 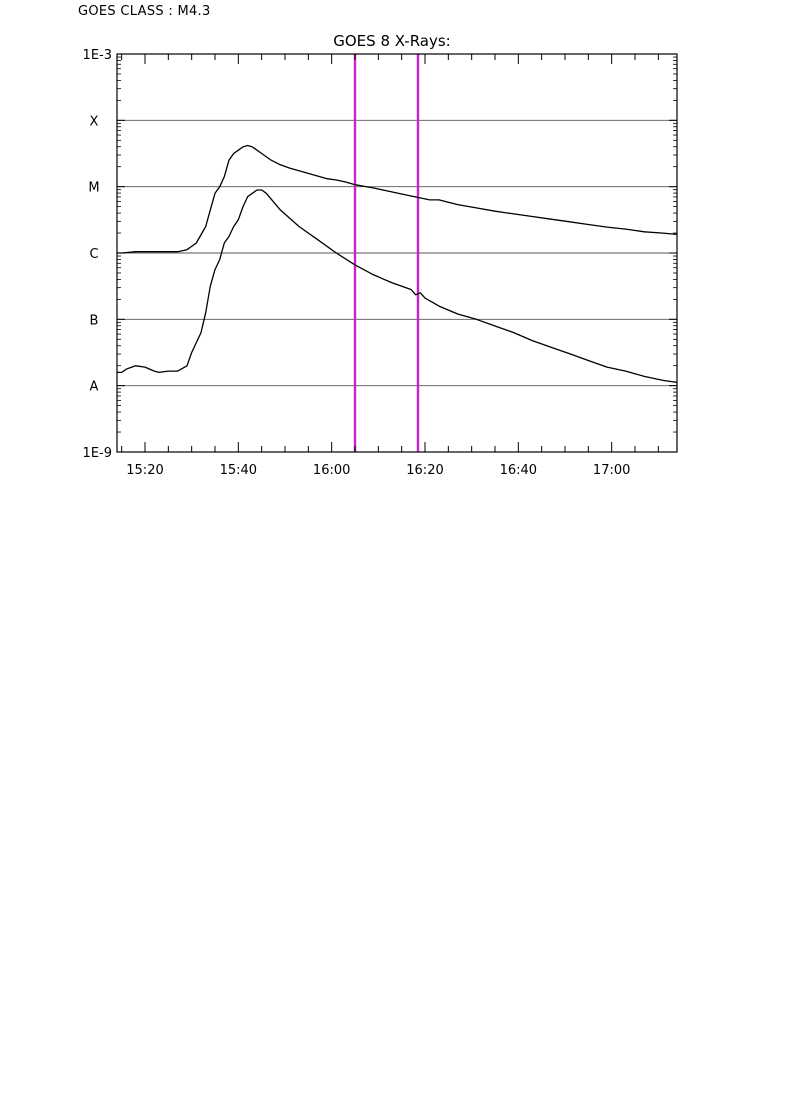 I want to click on time-markers, so click(x=386, y=253).